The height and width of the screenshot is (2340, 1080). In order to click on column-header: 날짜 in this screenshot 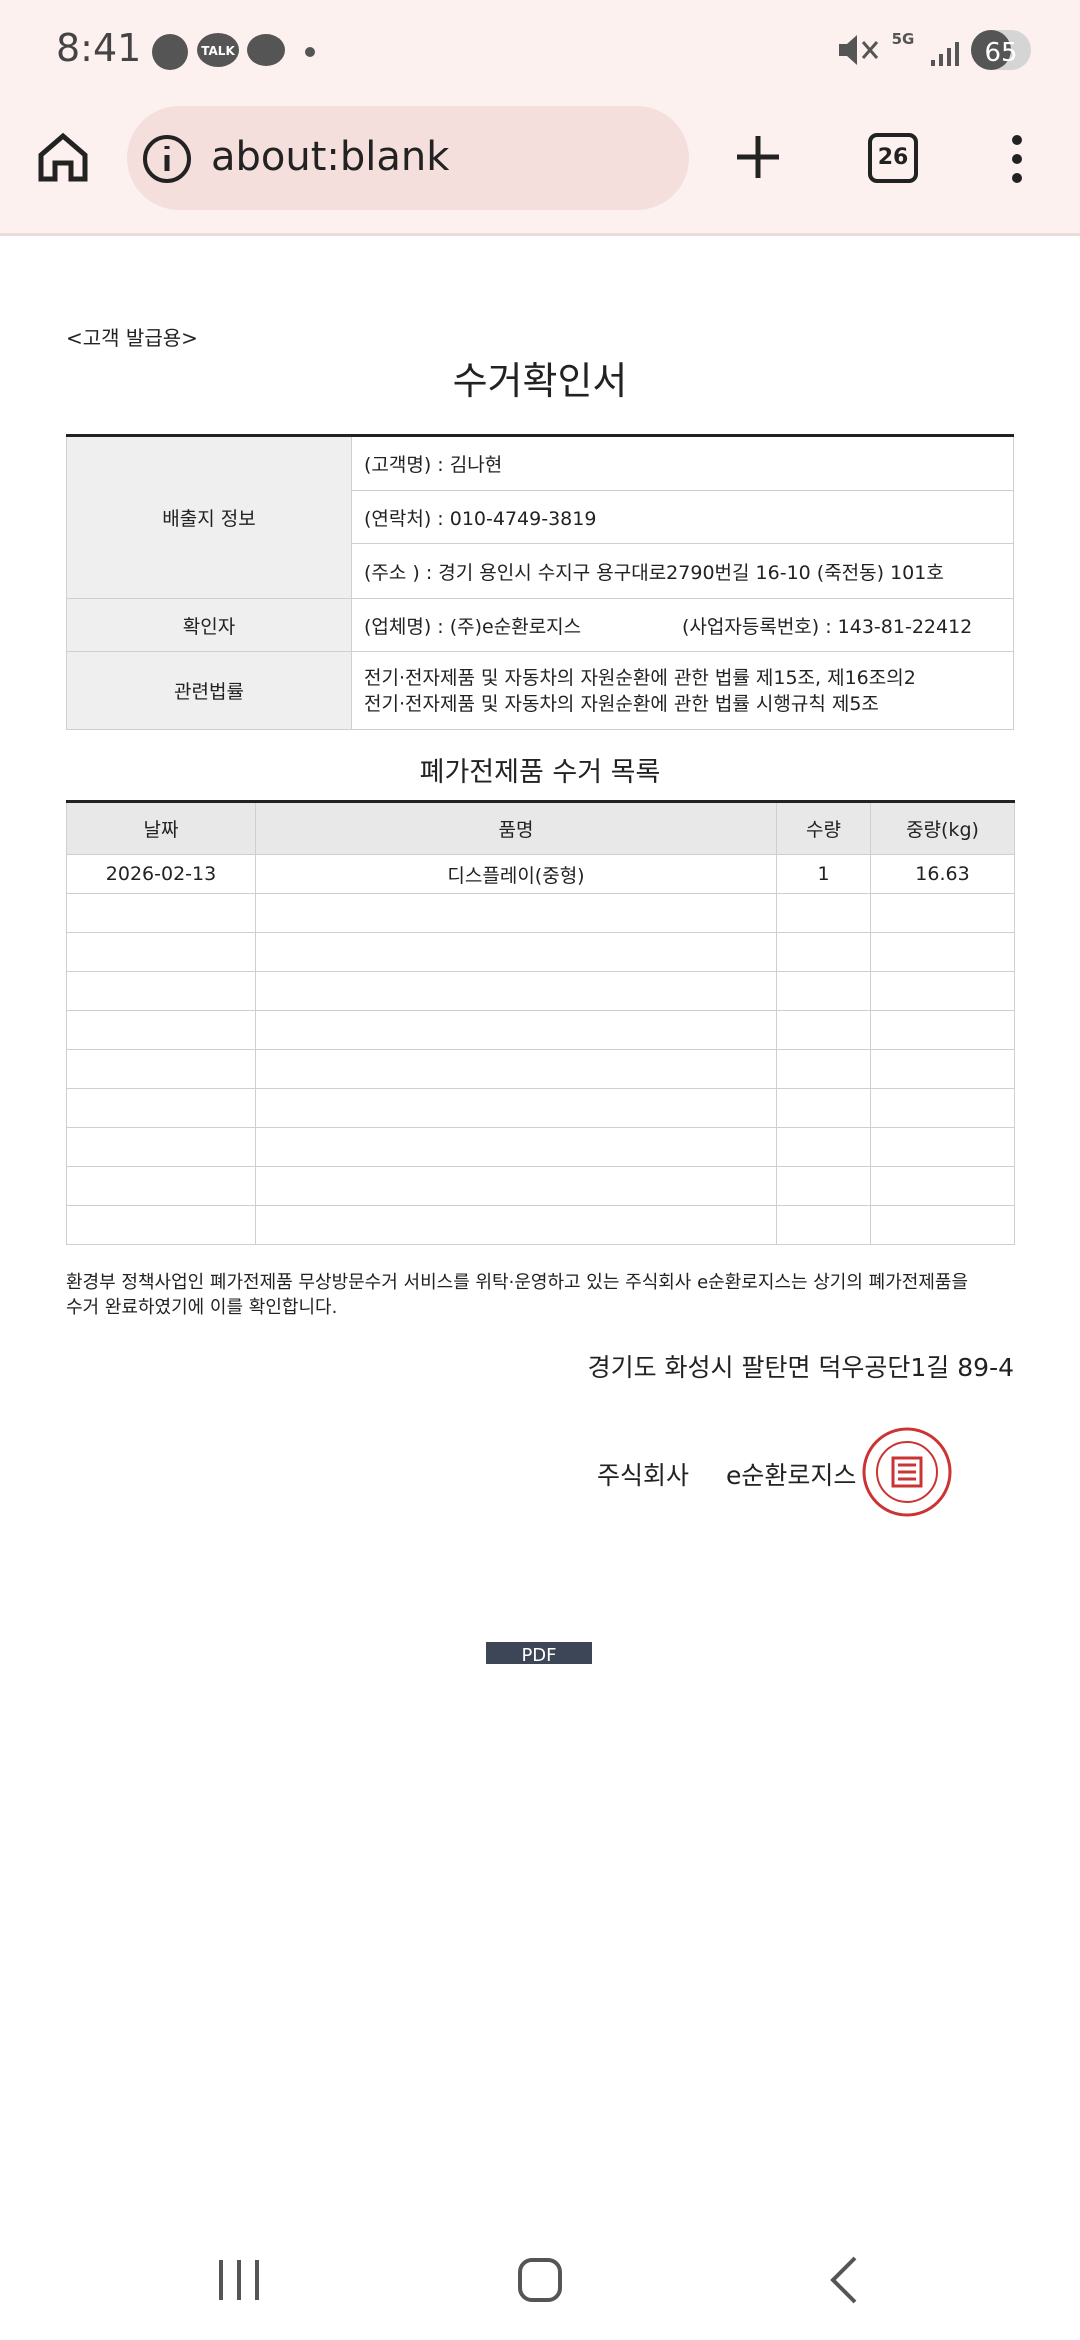, I will do `click(161, 828)`.